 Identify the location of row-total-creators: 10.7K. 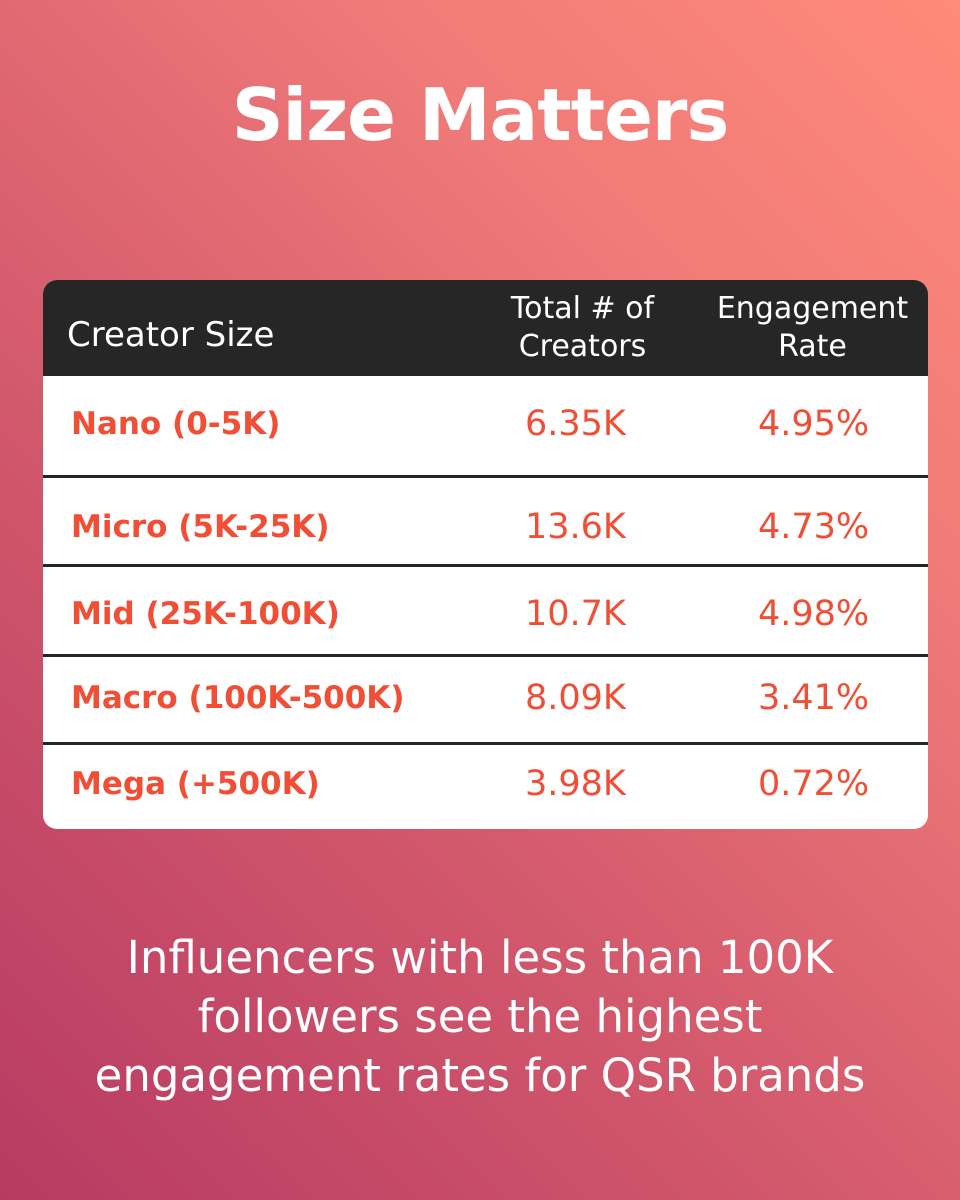
(575, 614).